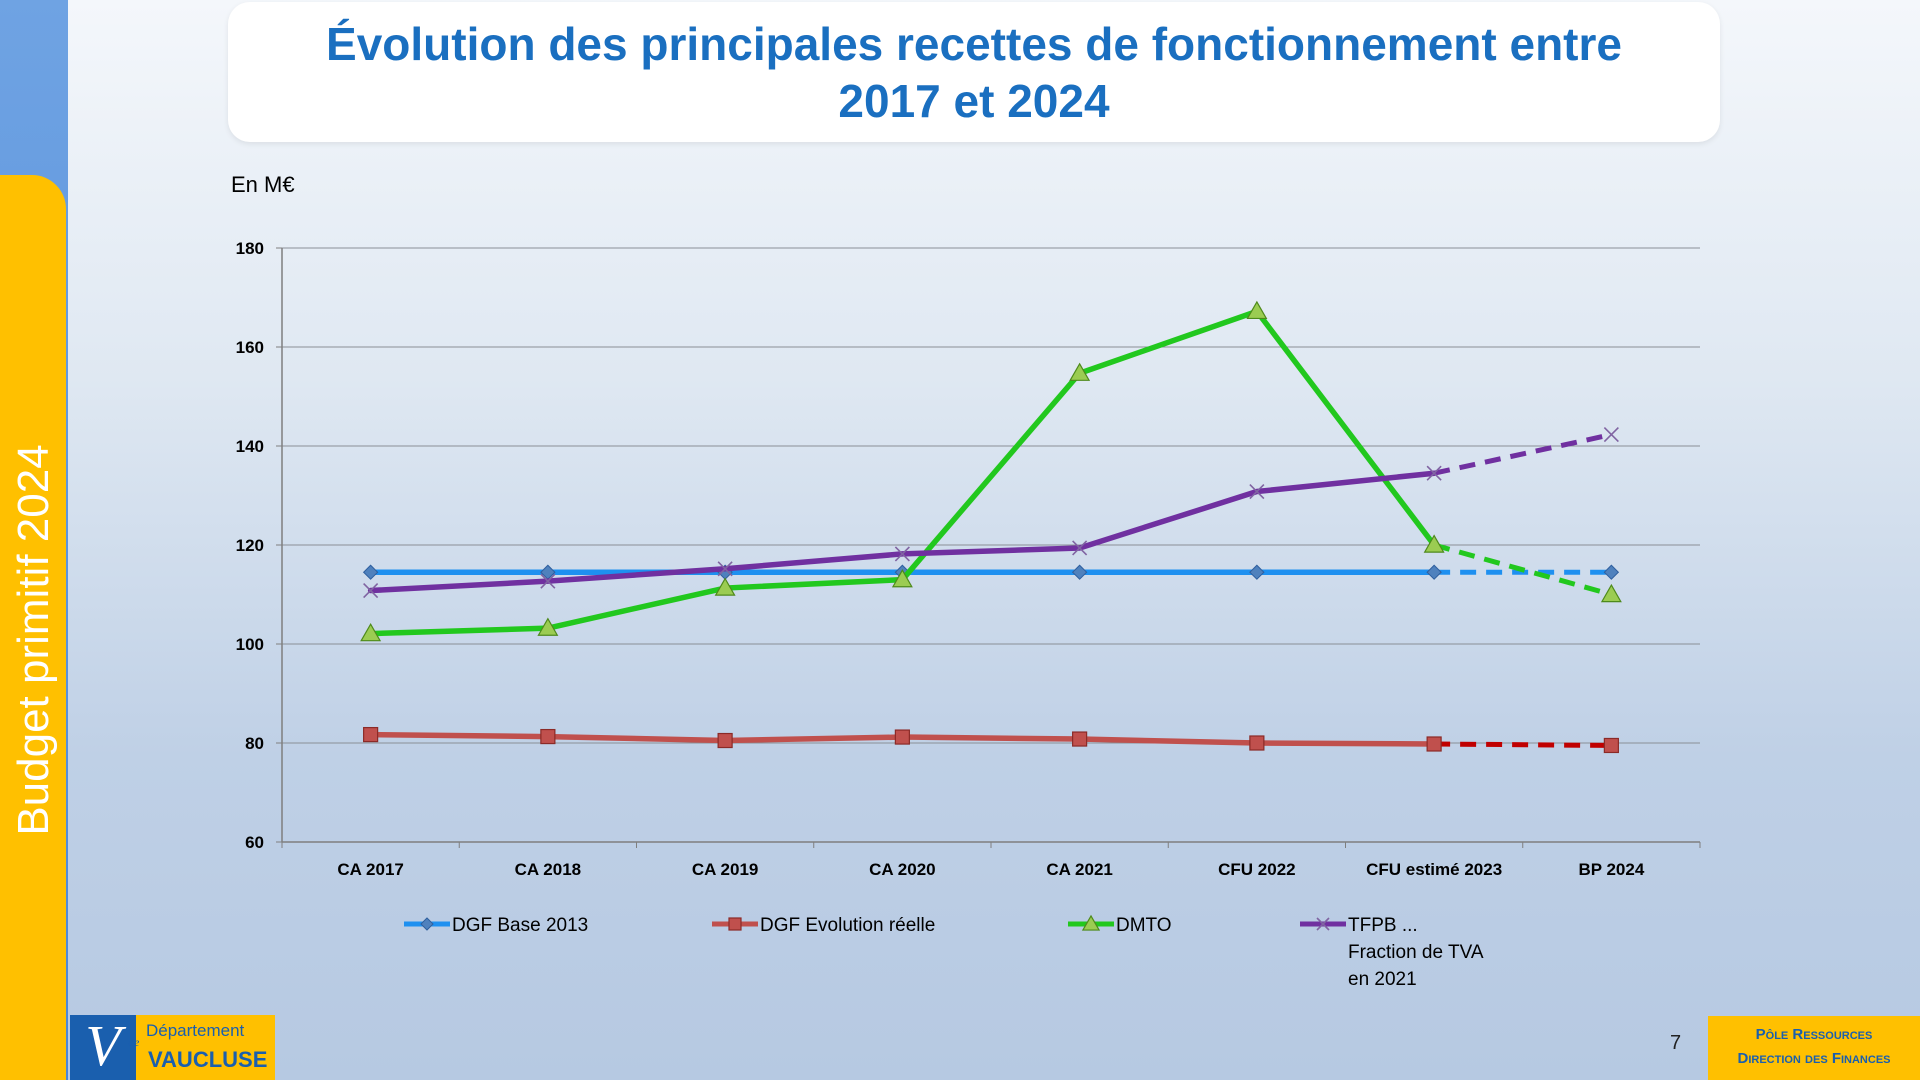 The height and width of the screenshot is (1080, 1920). Describe the element at coordinates (250, 347) in the screenshot. I see `y-tick-label: 160` at that location.